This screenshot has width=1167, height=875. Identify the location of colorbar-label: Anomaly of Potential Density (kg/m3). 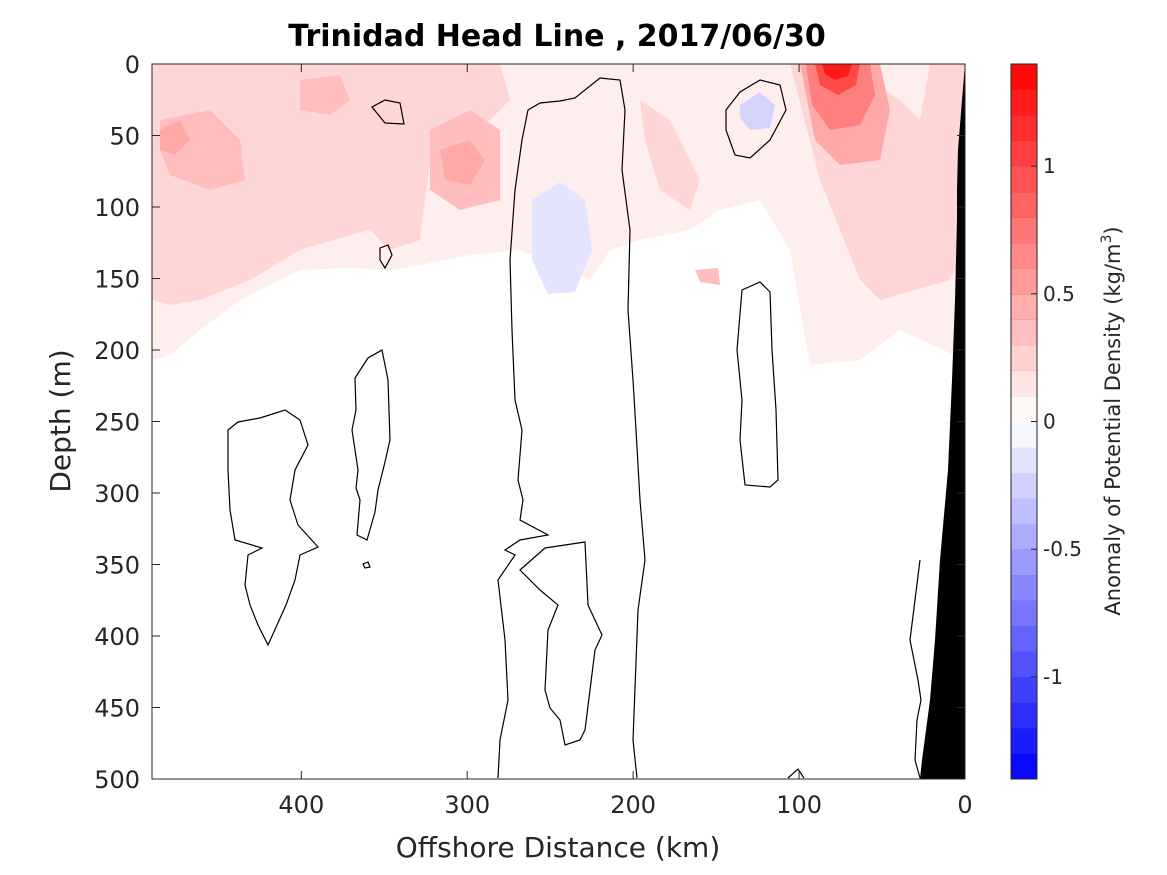
(1112, 420).